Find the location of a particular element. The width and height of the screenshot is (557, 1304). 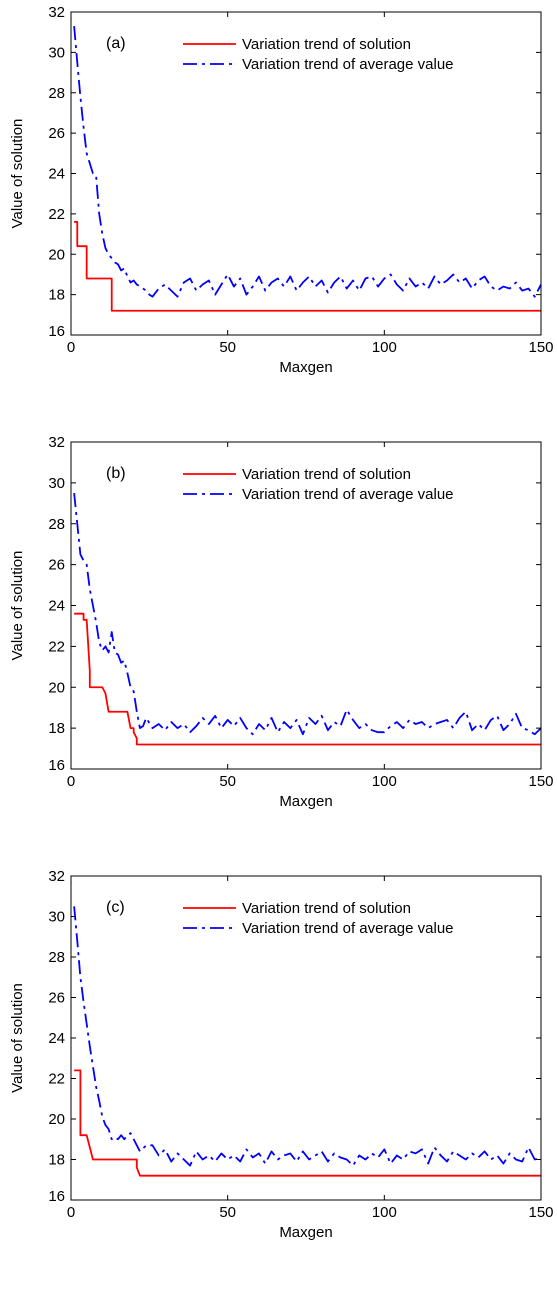

panel-label: (c) is located at coordinates (115, 907).